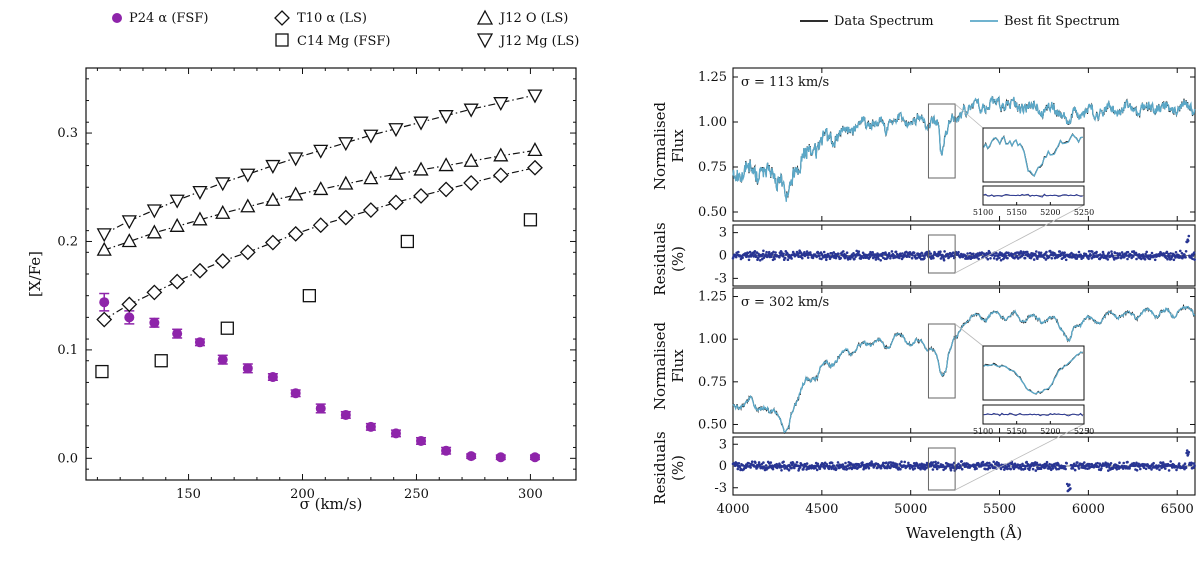 The image size is (1200, 569). Describe the element at coordinates (732, 509) in the screenshot. I see `wavelength-tick-label: 4000` at that location.